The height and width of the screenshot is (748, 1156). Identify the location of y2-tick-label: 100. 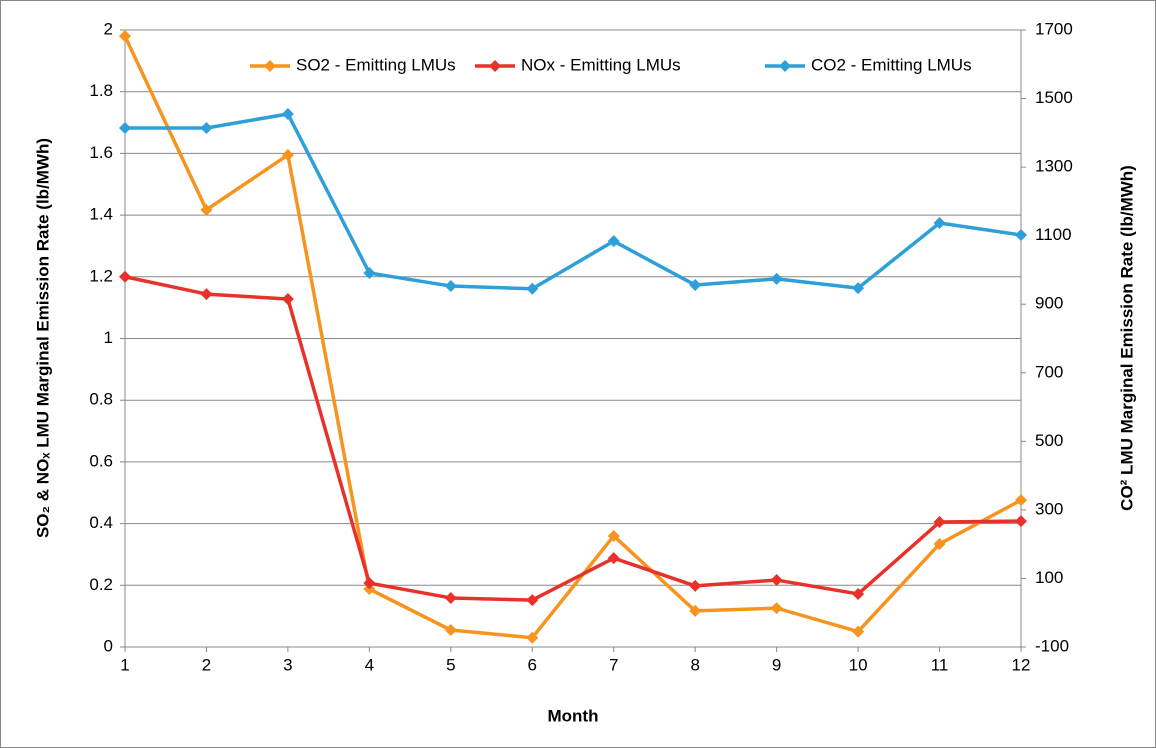
(1049, 577).